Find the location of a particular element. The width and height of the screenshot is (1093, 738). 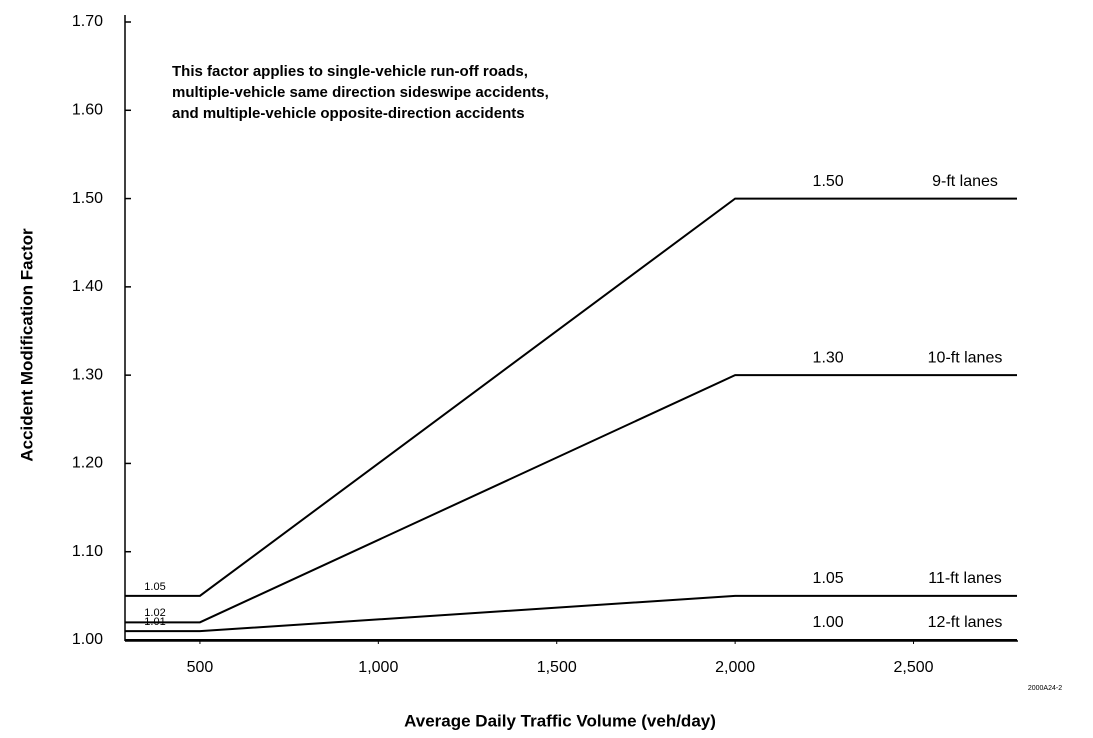

x-tick-label: 1,000 is located at coordinates (378, 667).